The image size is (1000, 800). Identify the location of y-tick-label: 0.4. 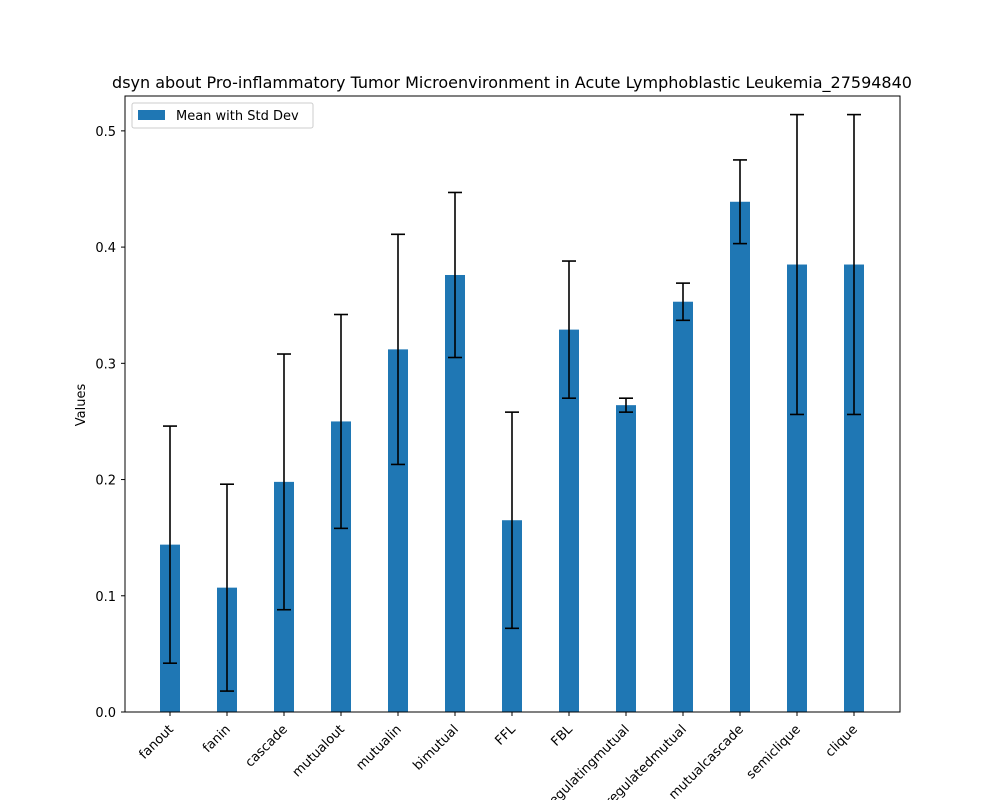
(105, 248).